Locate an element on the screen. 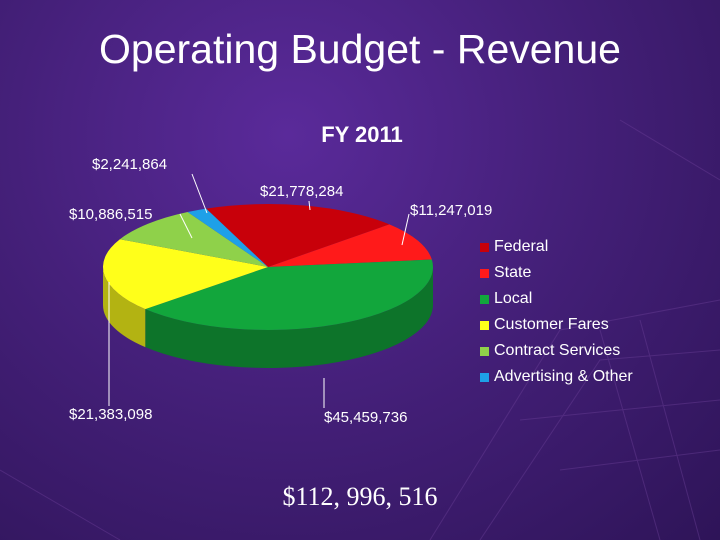 The height and width of the screenshot is (540, 720). legend-label-federal: Federal is located at coordinates (521, 246).